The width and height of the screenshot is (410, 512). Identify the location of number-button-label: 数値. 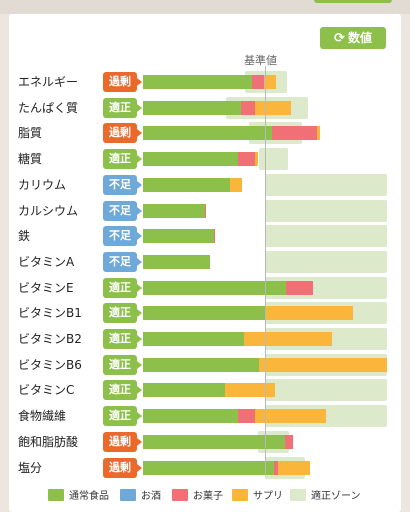
(359, 38).